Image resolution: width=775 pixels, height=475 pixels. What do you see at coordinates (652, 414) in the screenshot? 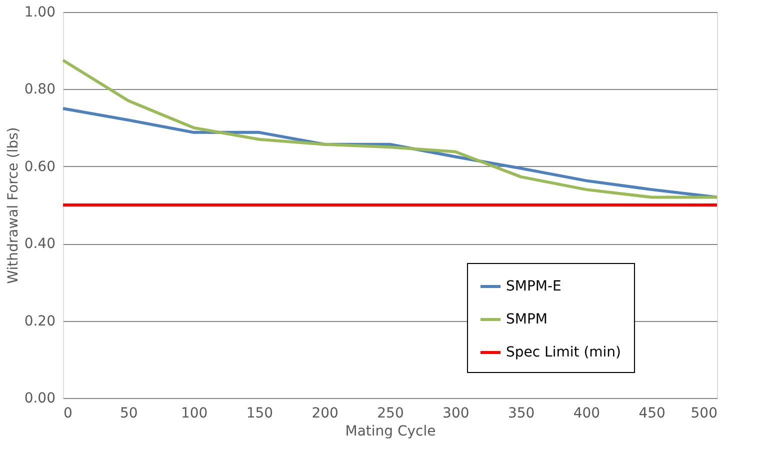
I see `x-tick-label: 450` at bounding box center [652, 414].